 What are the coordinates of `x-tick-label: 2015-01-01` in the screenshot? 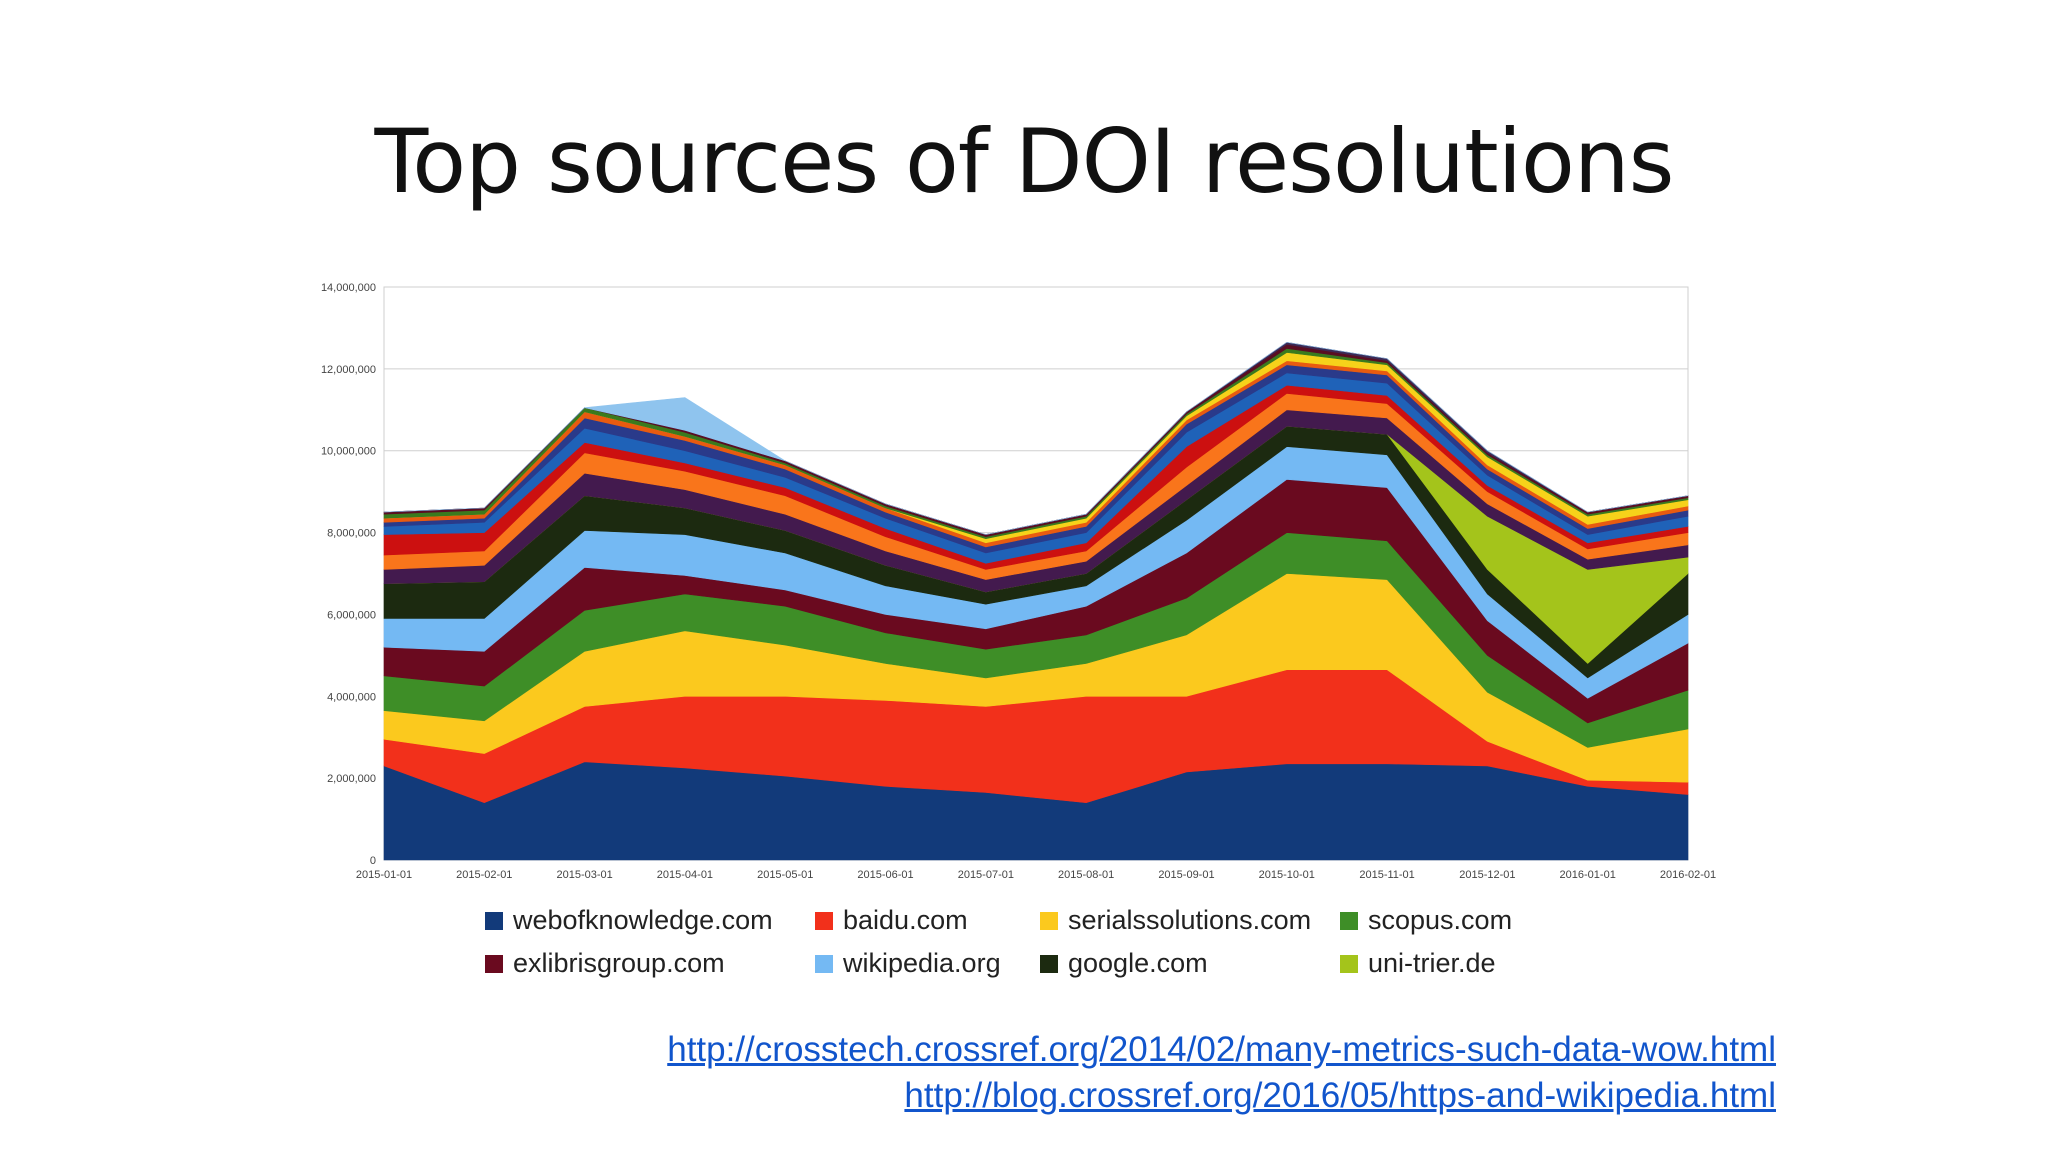 It's located at (384, 875).